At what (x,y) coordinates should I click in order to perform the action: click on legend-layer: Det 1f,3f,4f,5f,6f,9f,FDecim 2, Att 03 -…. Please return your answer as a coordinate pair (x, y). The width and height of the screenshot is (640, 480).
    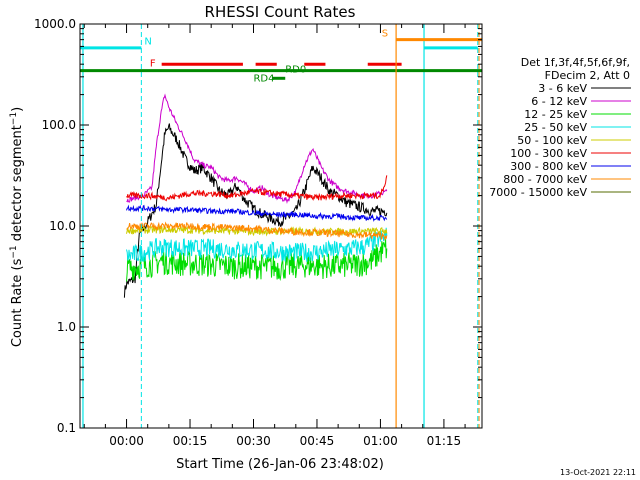
    Looking at the image, I should click on (560, 127).